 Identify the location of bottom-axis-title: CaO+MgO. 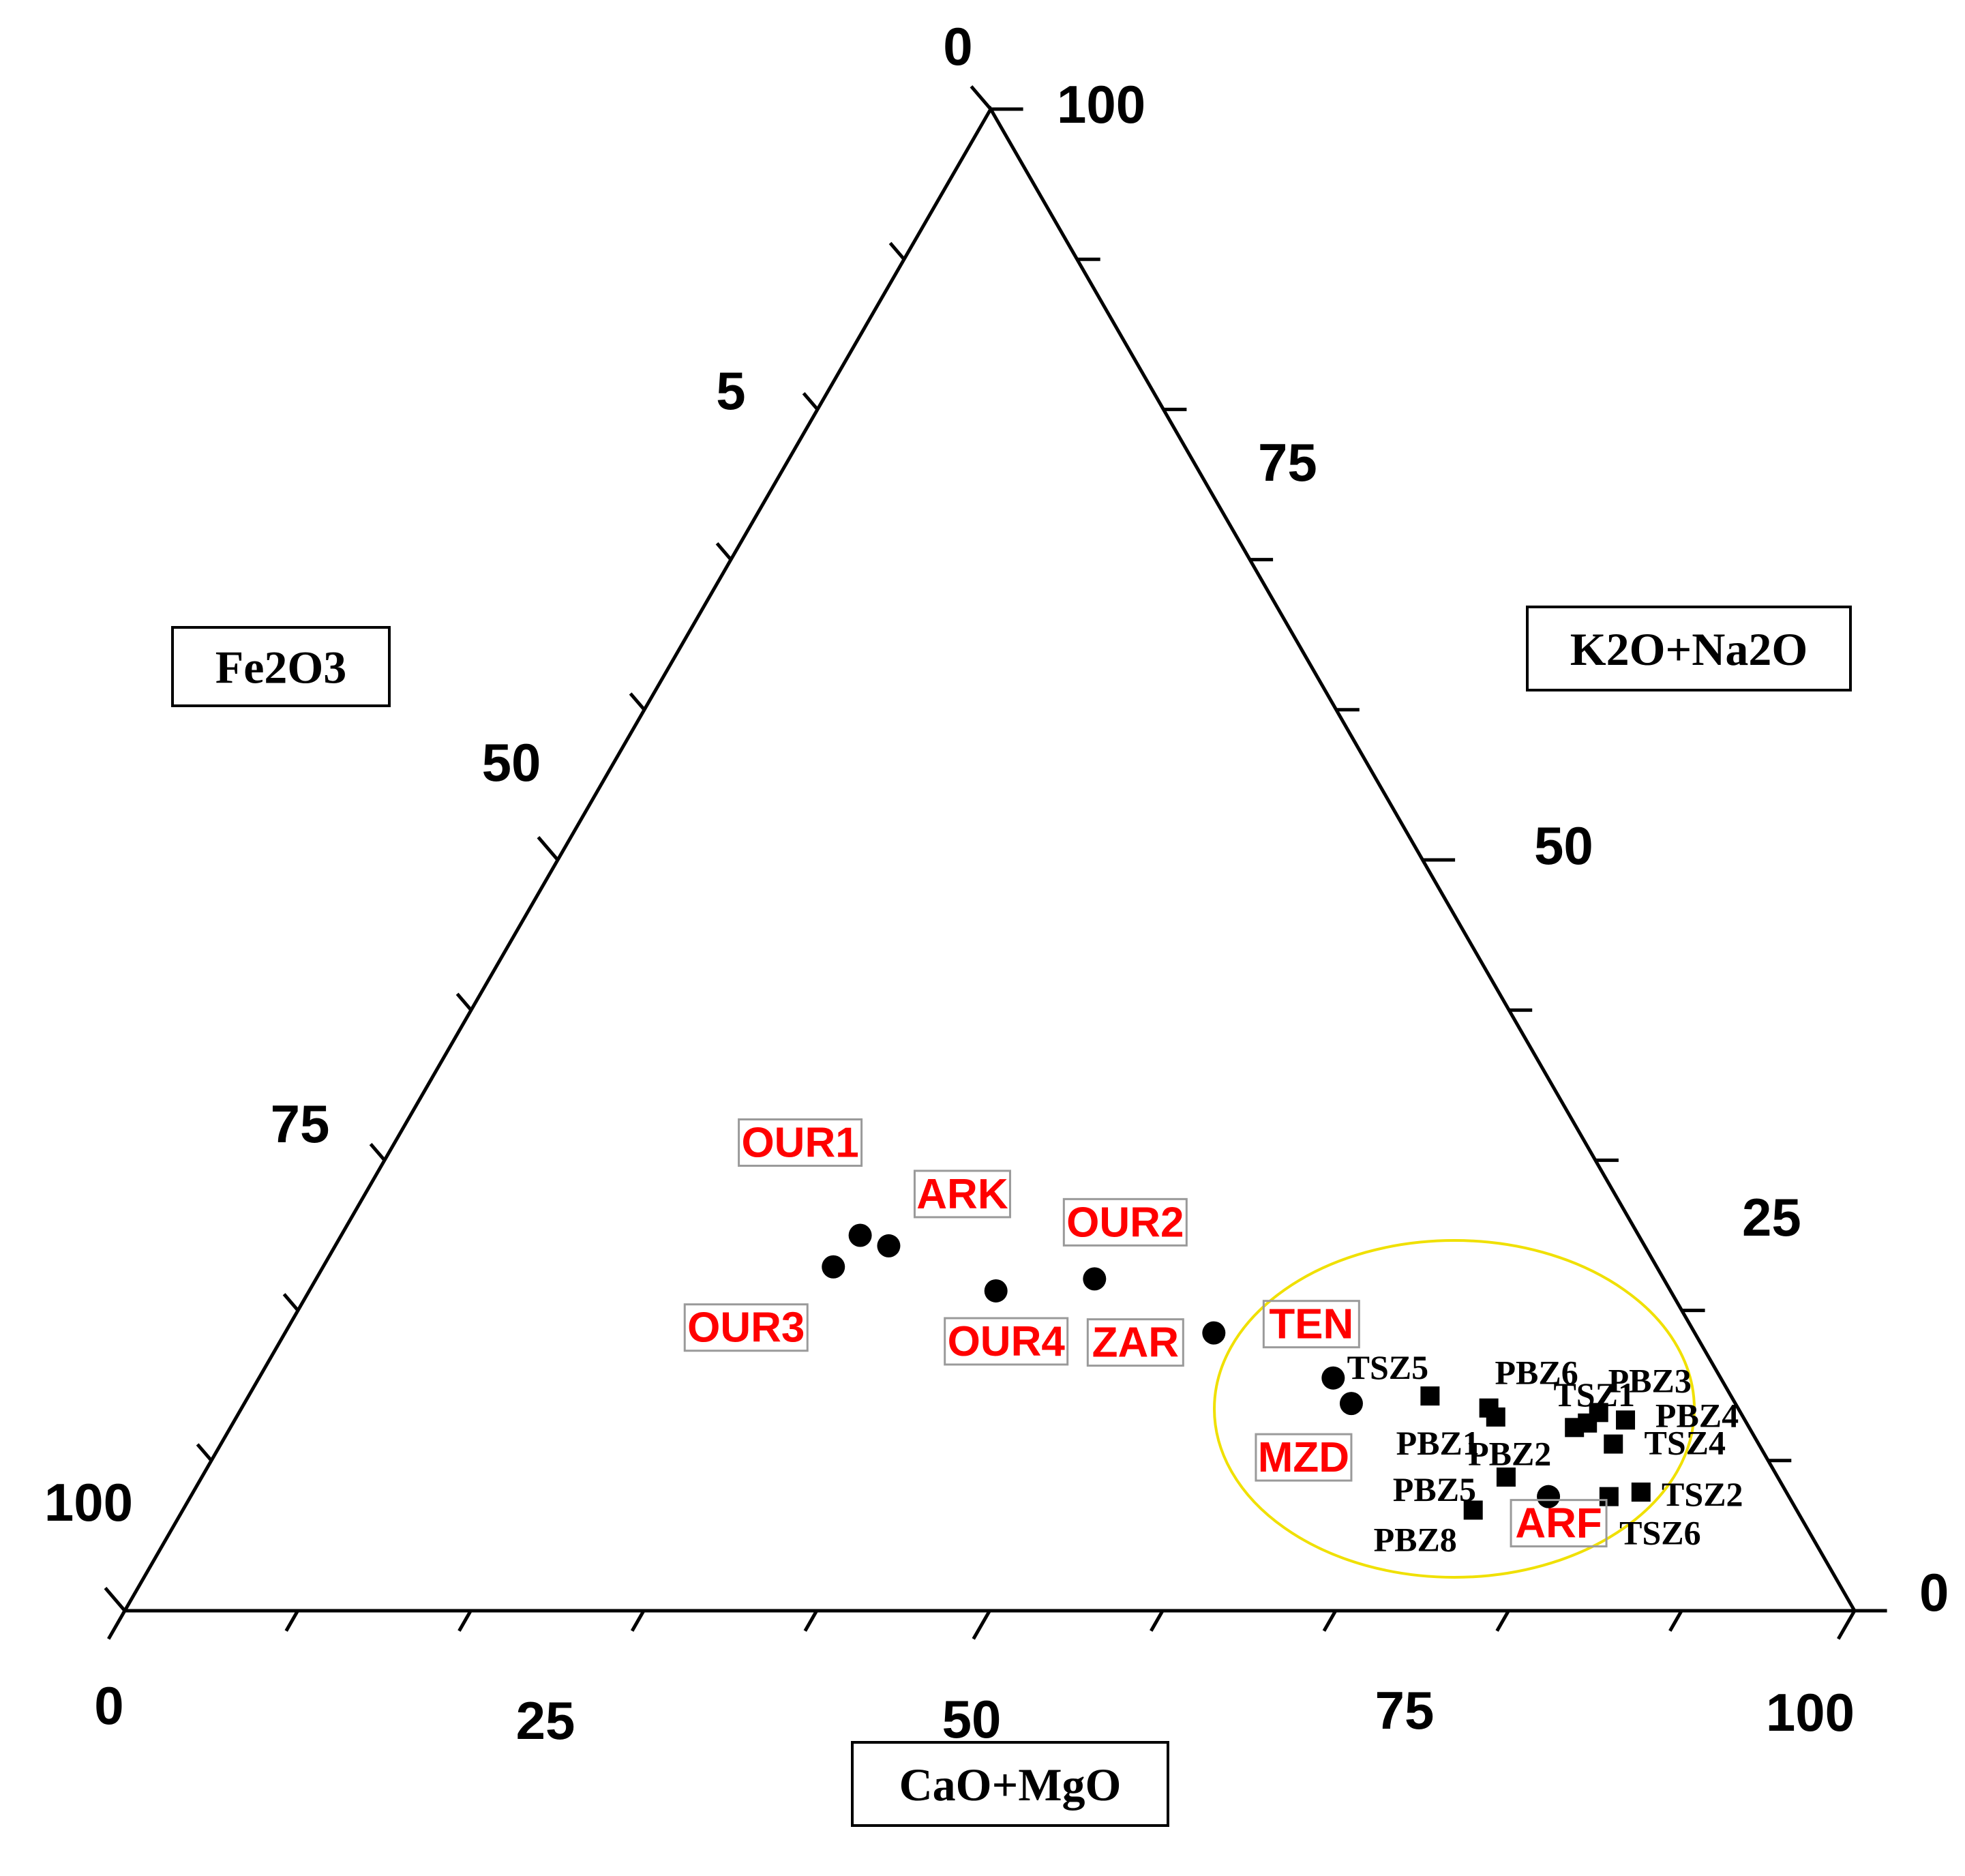
(1010, 1785).